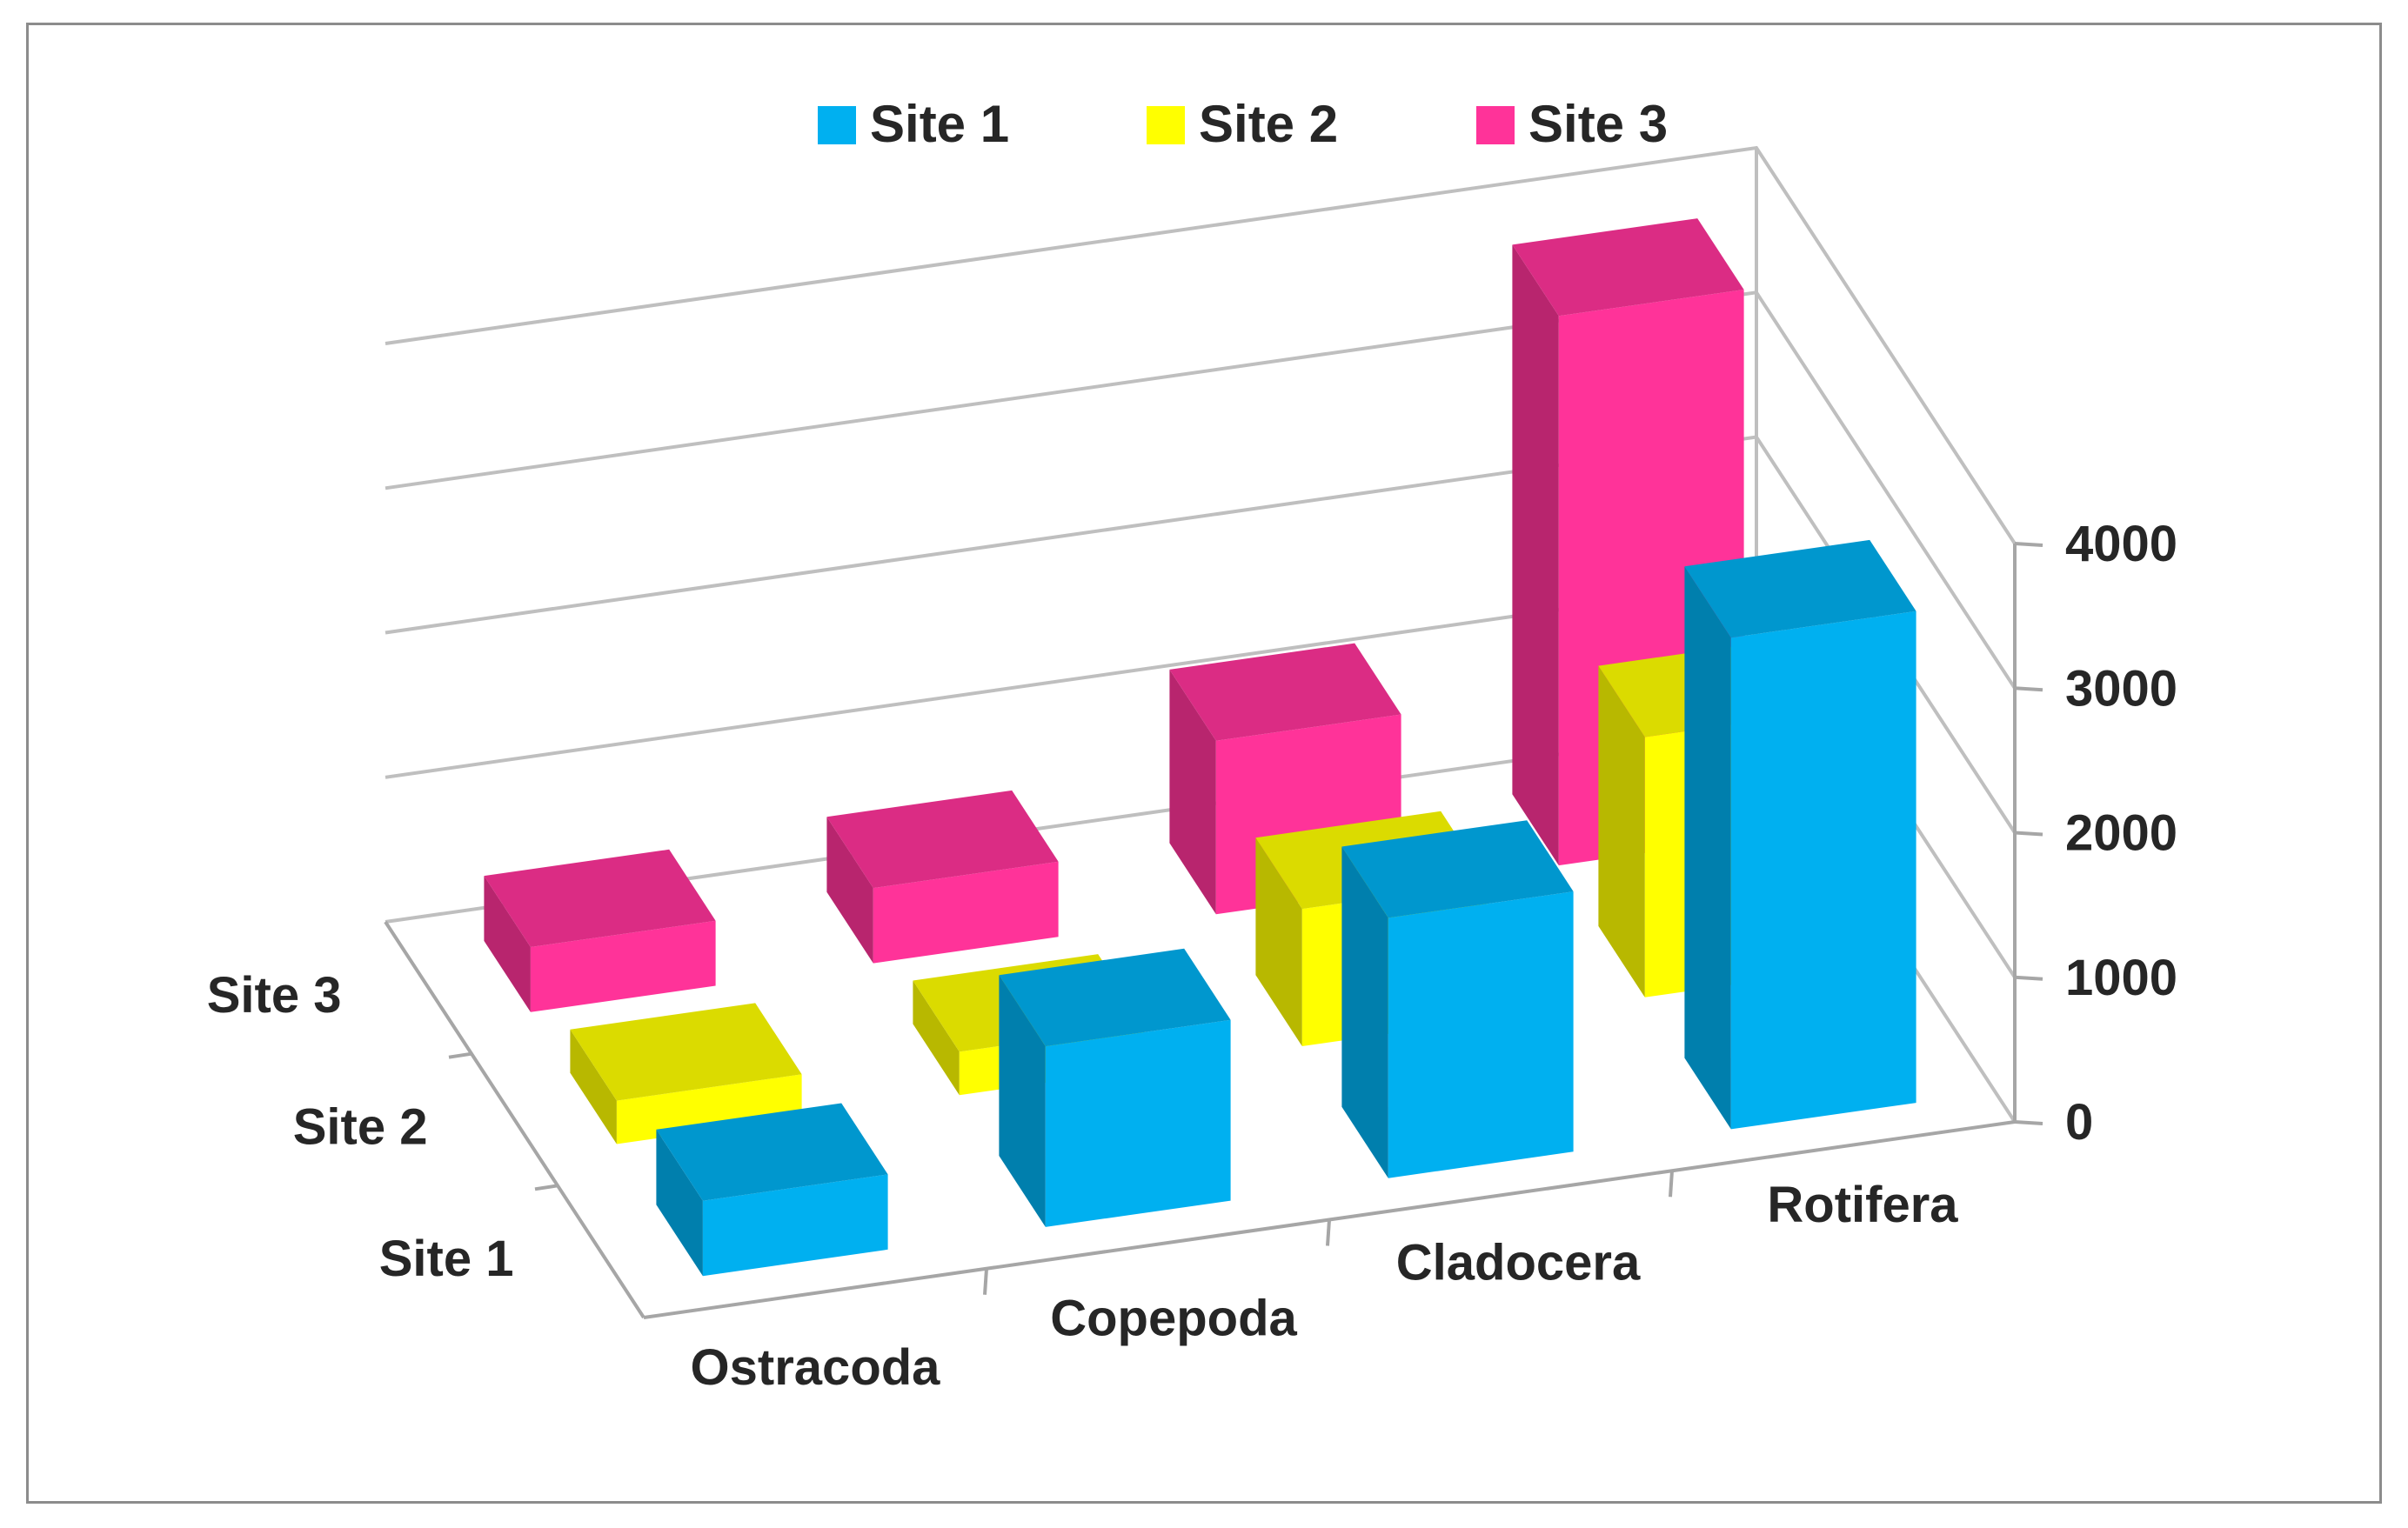 The image size is (2408, 1528). Describe the element at coordinates (2121, 978) in the screenshot. I see `y-tick-label: 1000` at that location.